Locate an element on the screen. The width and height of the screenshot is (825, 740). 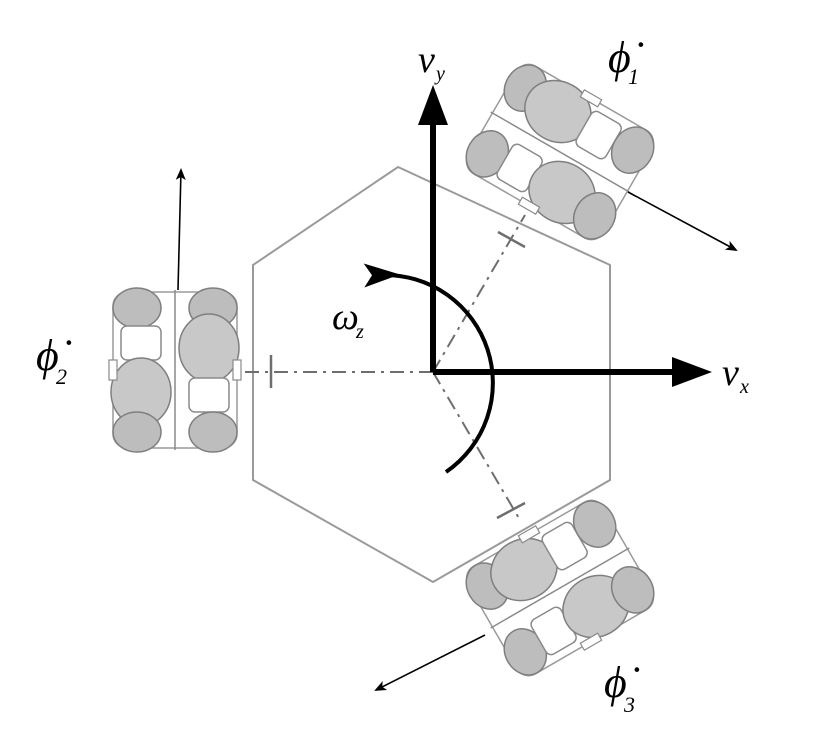
vy-label: v is located at coordinates (426, 60).